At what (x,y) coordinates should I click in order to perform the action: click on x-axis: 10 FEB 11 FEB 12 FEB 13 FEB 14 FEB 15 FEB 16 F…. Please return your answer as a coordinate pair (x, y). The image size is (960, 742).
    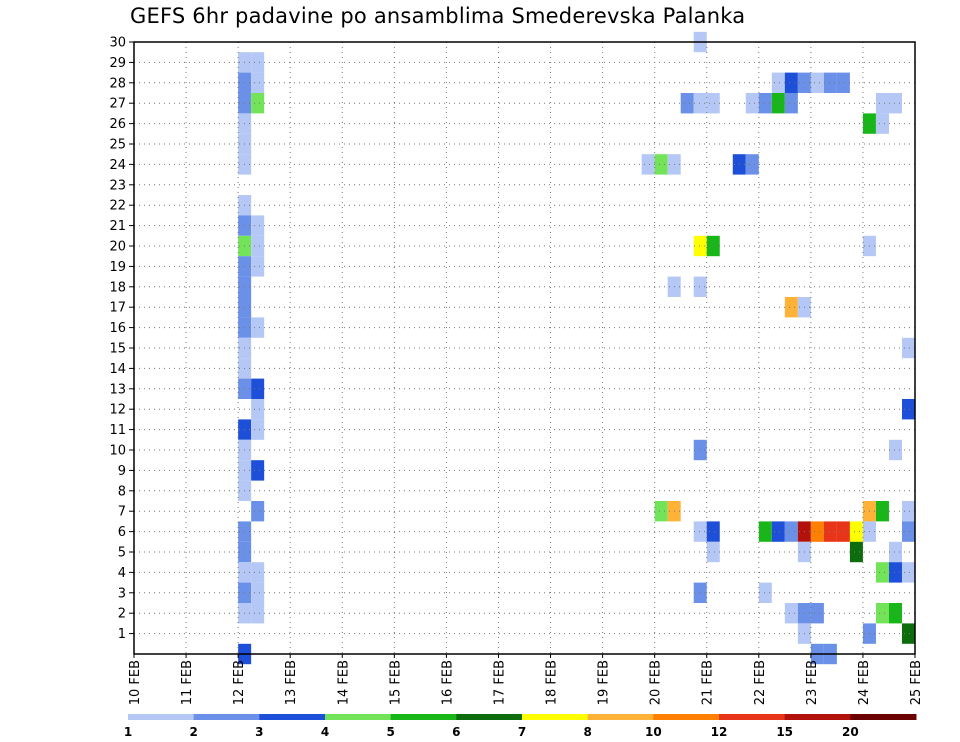
    Looking at the image, I should click on (526, 679).